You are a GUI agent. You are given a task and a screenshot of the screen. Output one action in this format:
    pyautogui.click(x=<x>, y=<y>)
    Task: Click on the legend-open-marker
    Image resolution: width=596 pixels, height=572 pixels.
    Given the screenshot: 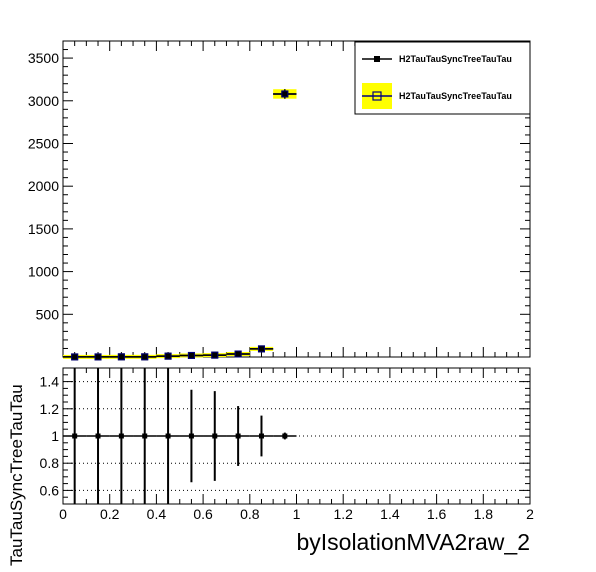 What is the action you would take?
    pyautogui.click(x=377, y=96)
    